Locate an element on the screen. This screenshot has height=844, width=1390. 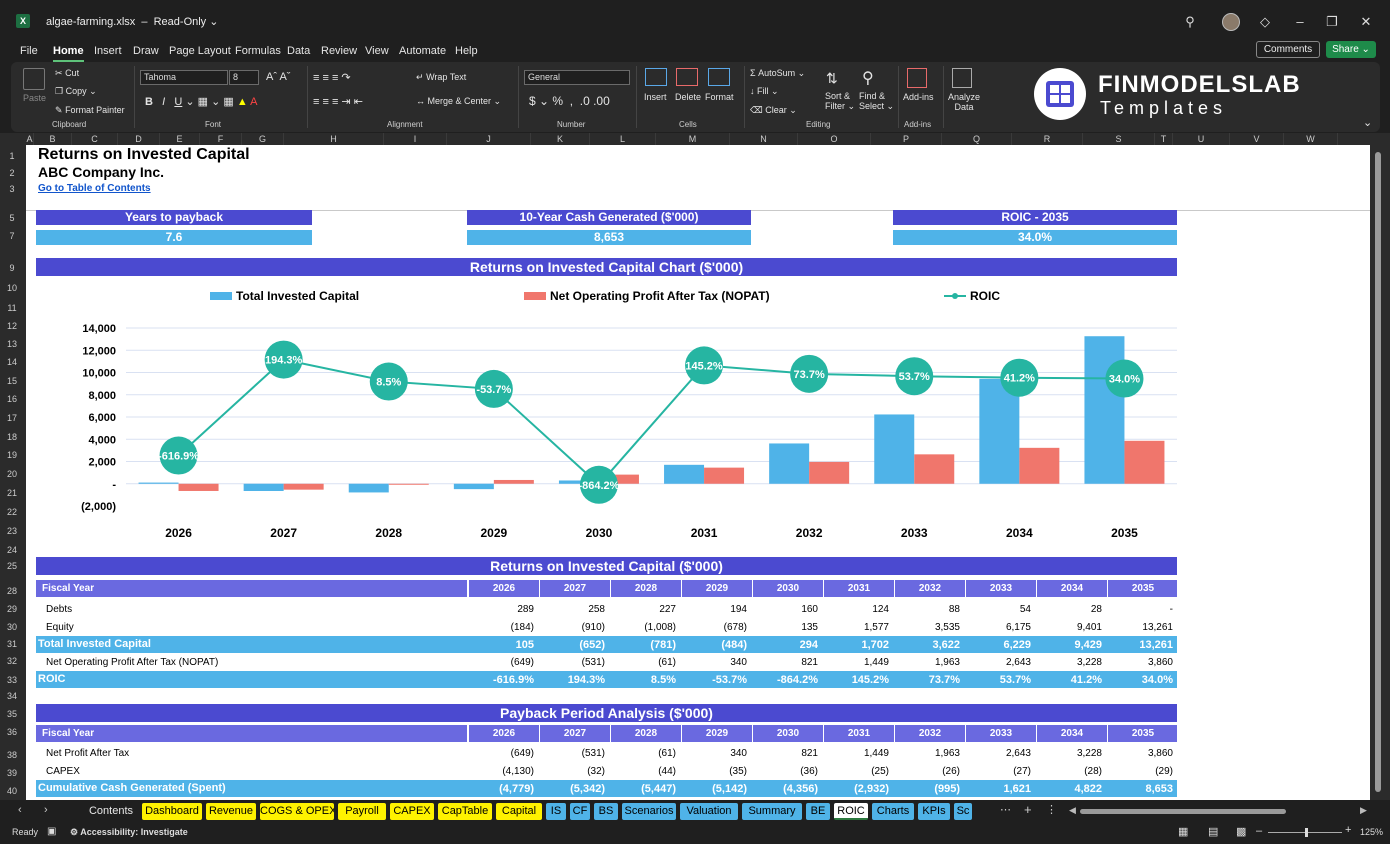
row-header: 15 is located at coordinates (11, 381).